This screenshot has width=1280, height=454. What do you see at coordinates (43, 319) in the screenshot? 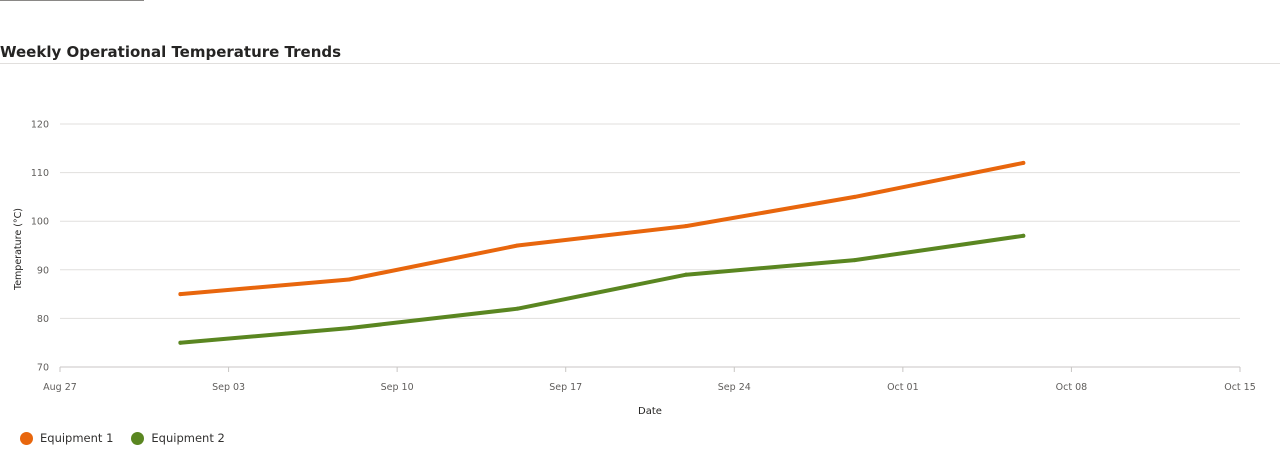
I see `y-tick-label: 80` at bounding box center [43, 319].